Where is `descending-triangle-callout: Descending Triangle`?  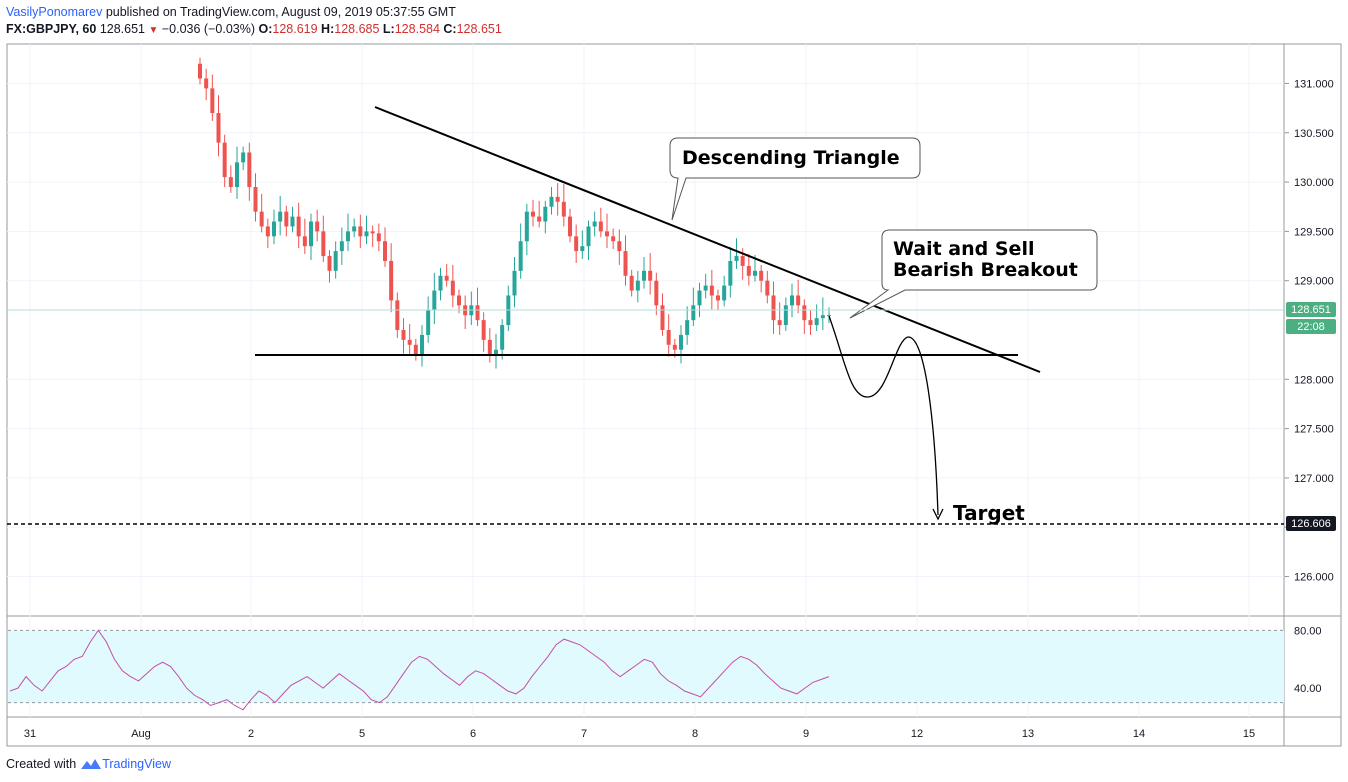 descending-triangle-callout: Descending Triangle is located at coordinates (795, 179).